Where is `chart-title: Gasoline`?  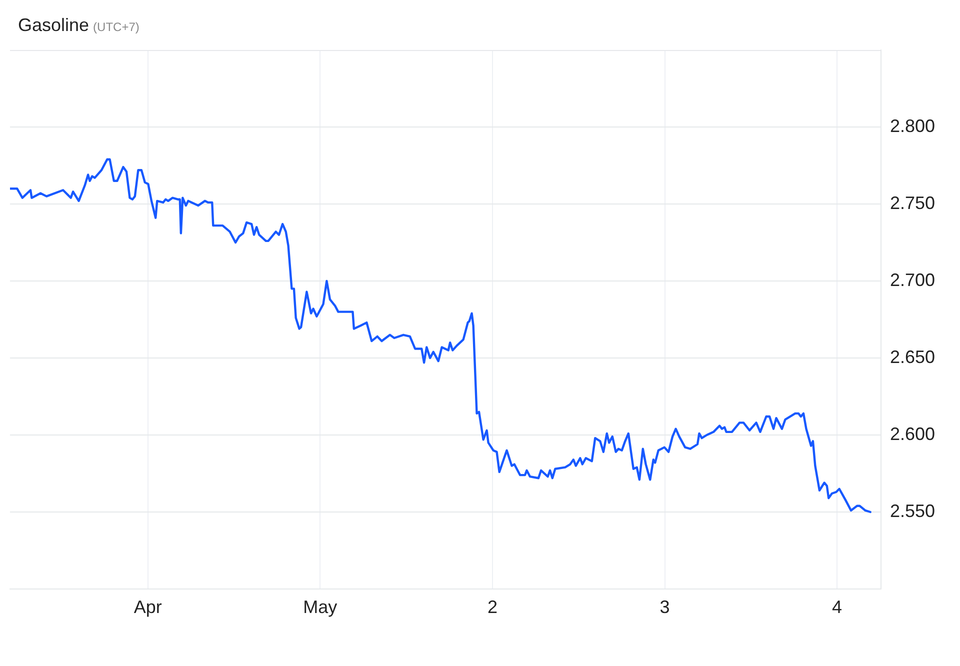 chart-title: Gasoline is located at coordinates (54, 25).